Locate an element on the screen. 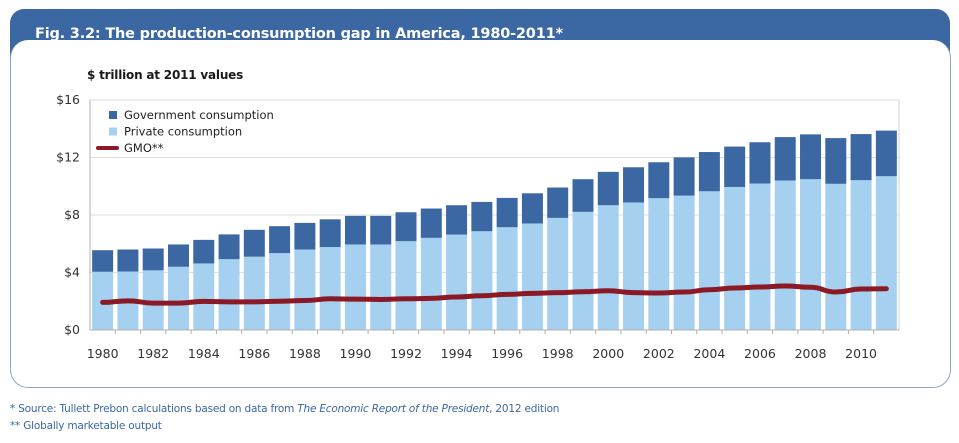 This screenshot has width=959, height=443. y-tick-label: $12 is located at coordinates (68, 157).